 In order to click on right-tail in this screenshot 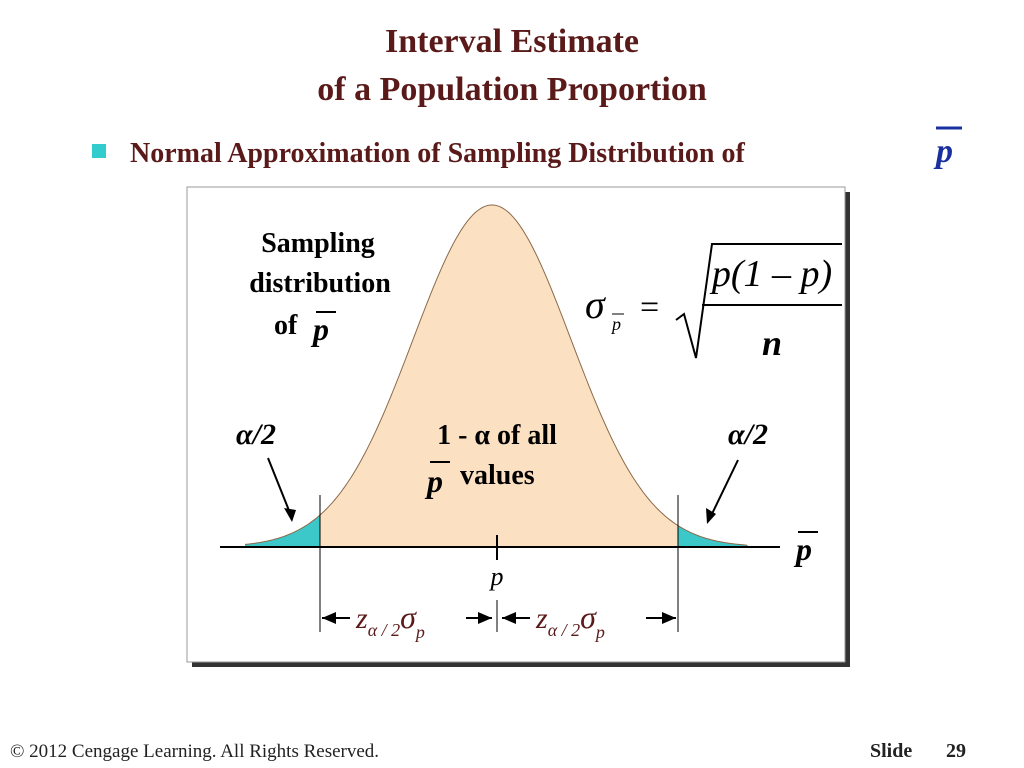, I will do `click(713, 536)`.